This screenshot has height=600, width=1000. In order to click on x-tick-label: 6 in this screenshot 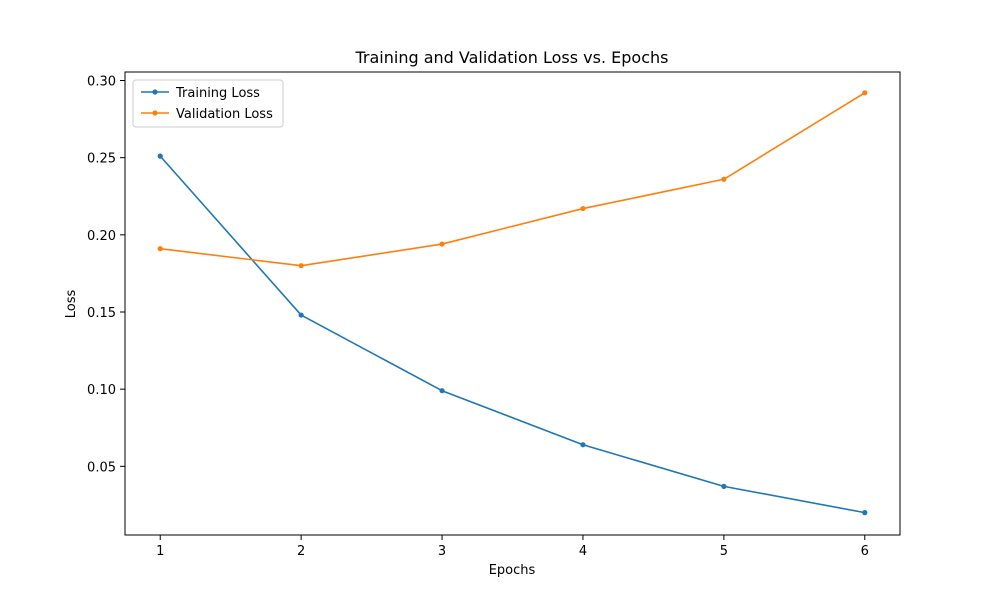, I will do `click(865, 551)`.